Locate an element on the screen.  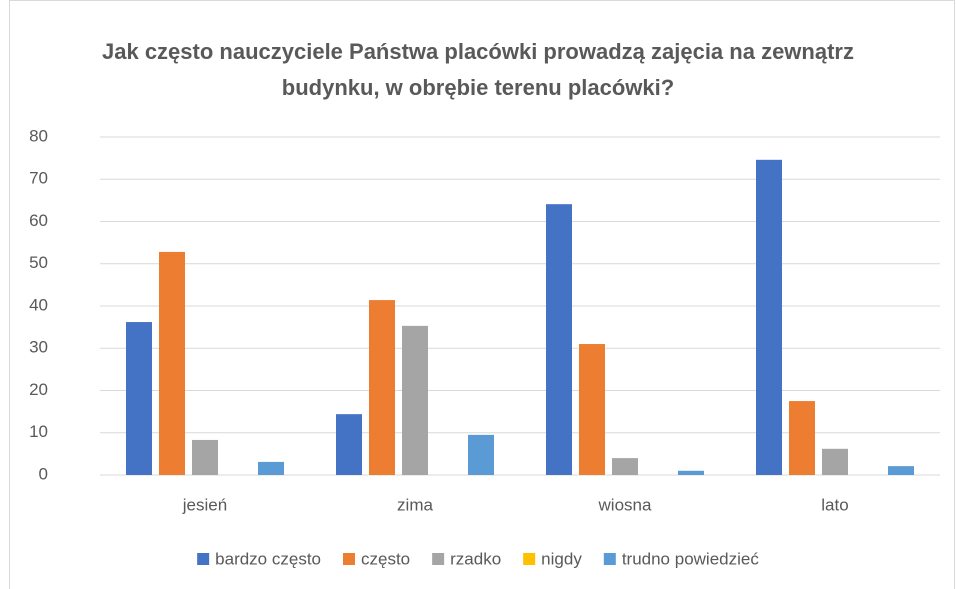
x-tick-label: jesień is located at coordinates (204, 504).